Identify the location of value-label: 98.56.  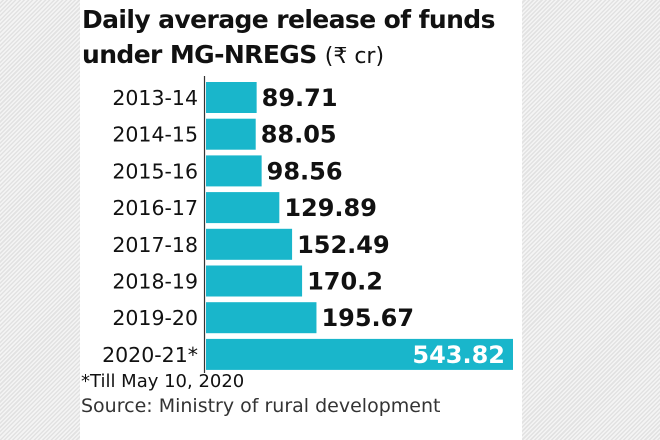
(305, 171).